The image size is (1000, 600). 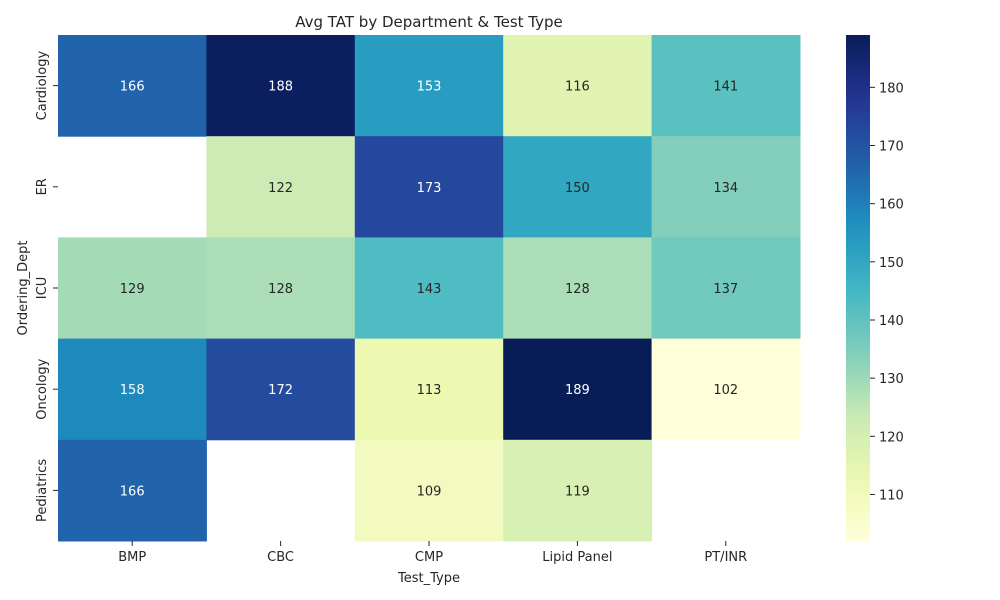 What do you see at coordinates (725, 557) in the screenshot?
I see `x-tick-label: PT/INR` at bounding box center [725, 557].